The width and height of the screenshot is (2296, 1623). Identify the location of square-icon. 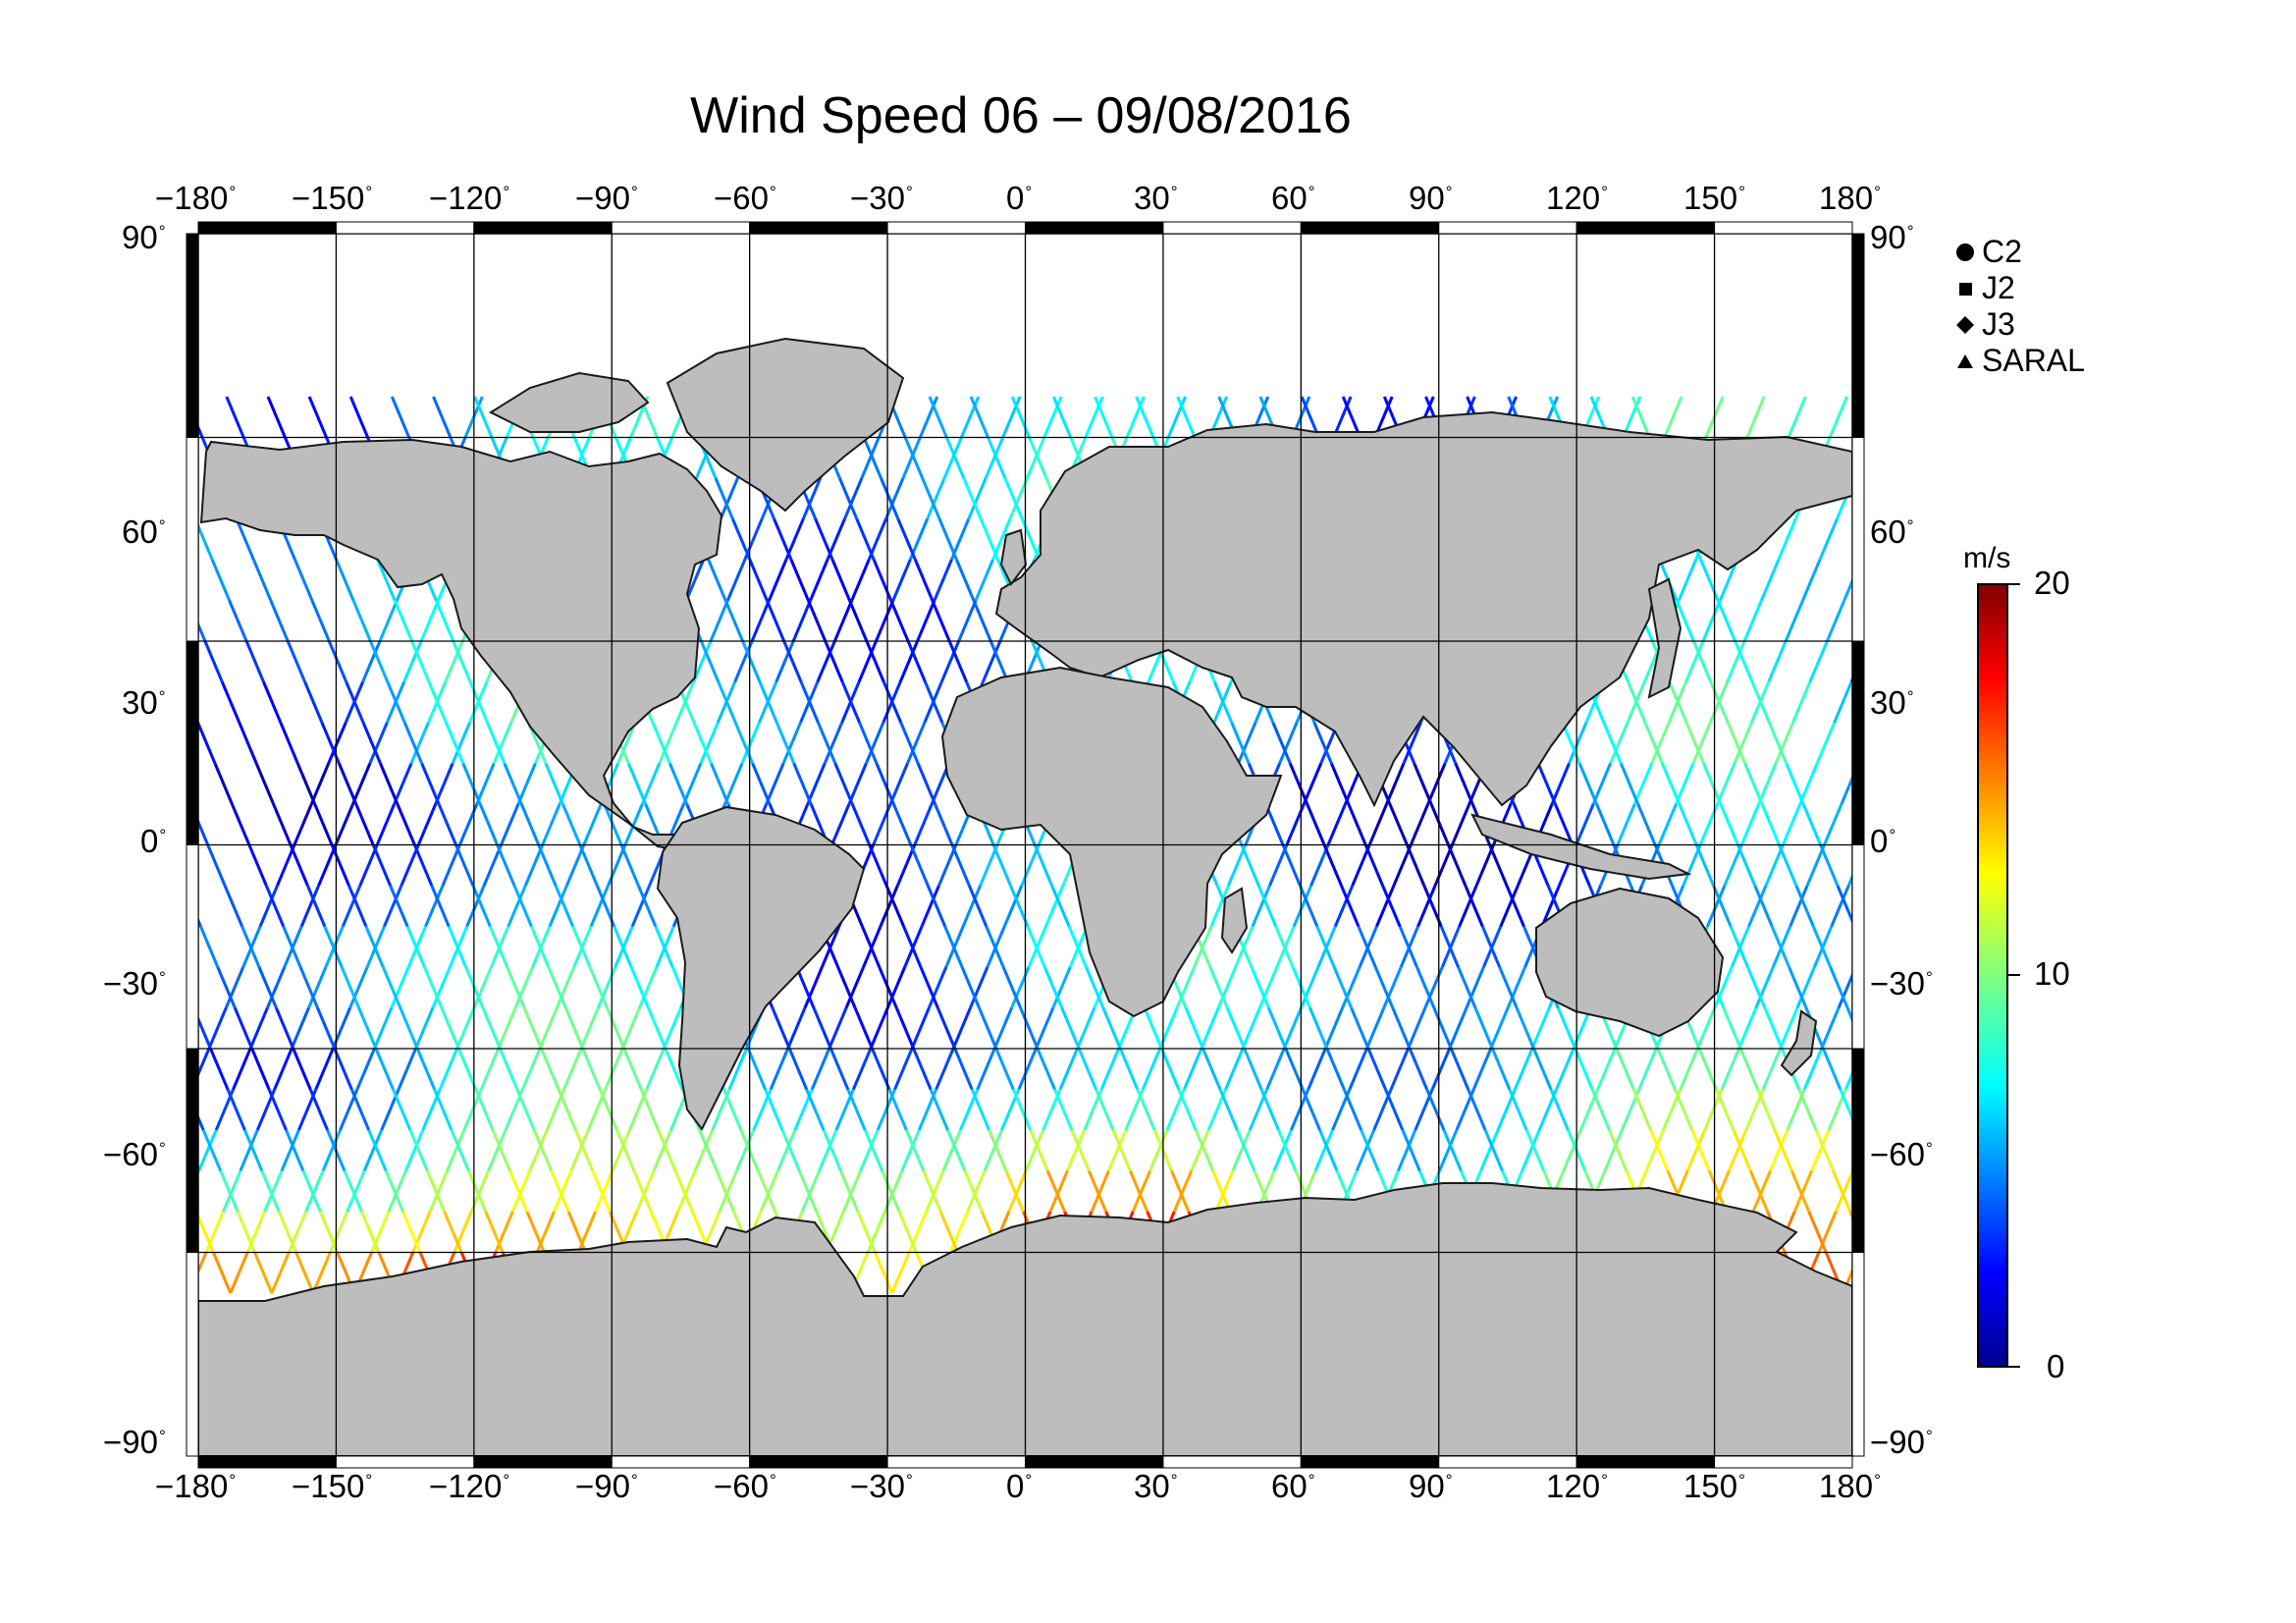
(1965, 288).